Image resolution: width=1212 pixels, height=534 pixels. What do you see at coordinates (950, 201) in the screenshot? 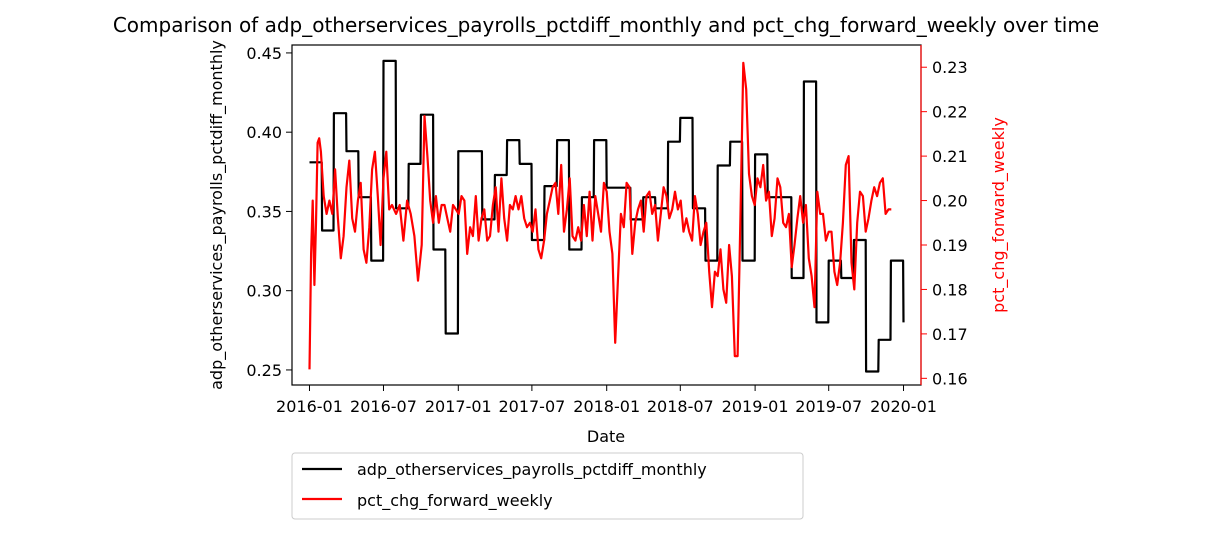
I see `y-right-tick-label: 0.20` at bounding box center [950, 201].